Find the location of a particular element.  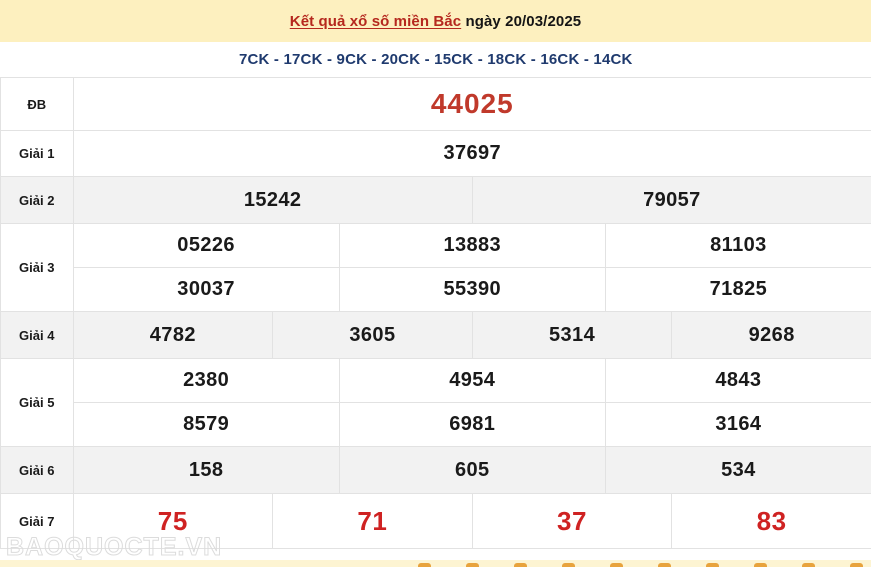

page-title-date: ngày 20/03/2025 is located at coordinates (523, 21).